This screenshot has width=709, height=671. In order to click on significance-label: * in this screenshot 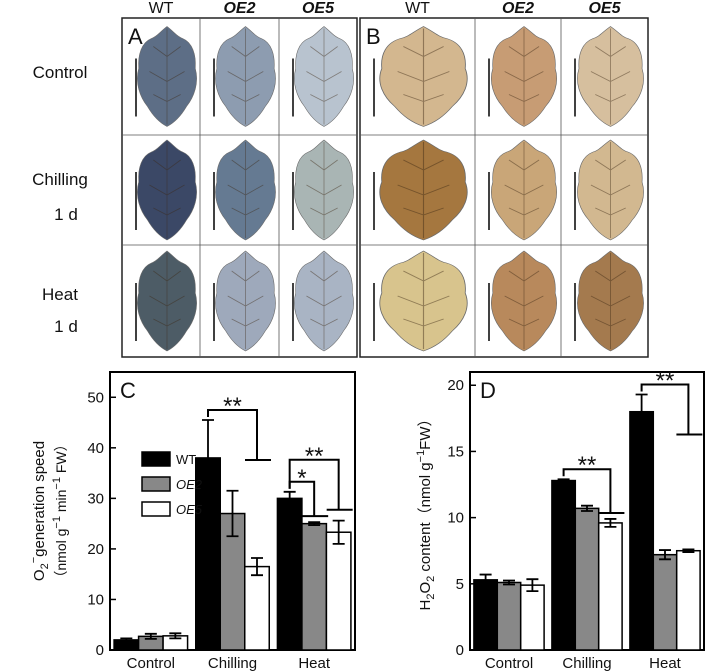, I will do `click(301, 478)`.